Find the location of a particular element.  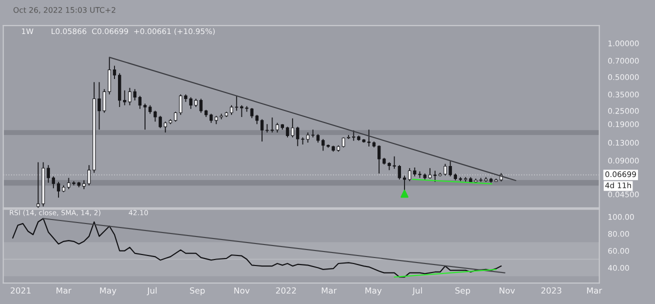

x-tick-label: 2023 is located at coordinates (551, 290).